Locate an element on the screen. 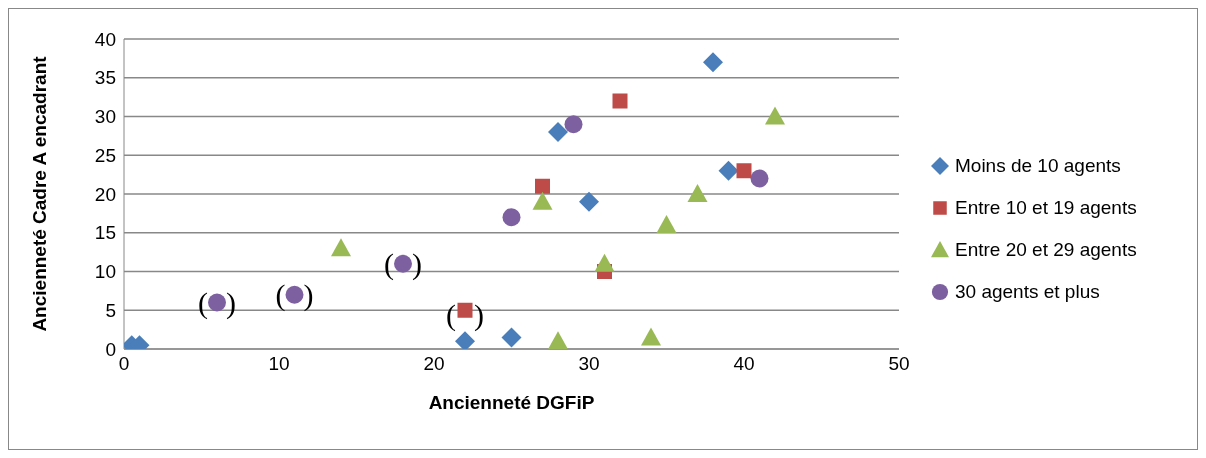 This screenshot has width=1206, height=458. x-tick-label: 50 is located at coordinates (899, 364).